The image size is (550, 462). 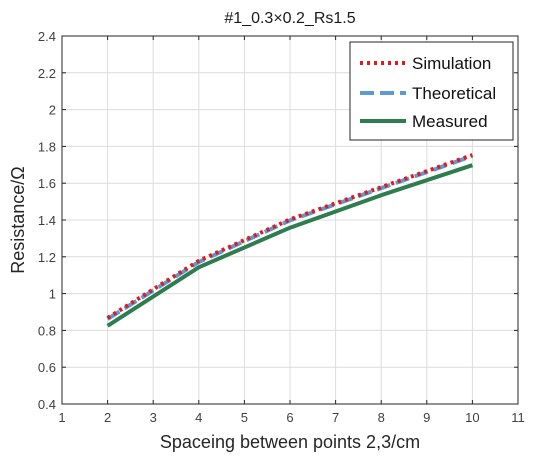 I want to click on y-tick-label: 0.6, so click(x=47, y=367).